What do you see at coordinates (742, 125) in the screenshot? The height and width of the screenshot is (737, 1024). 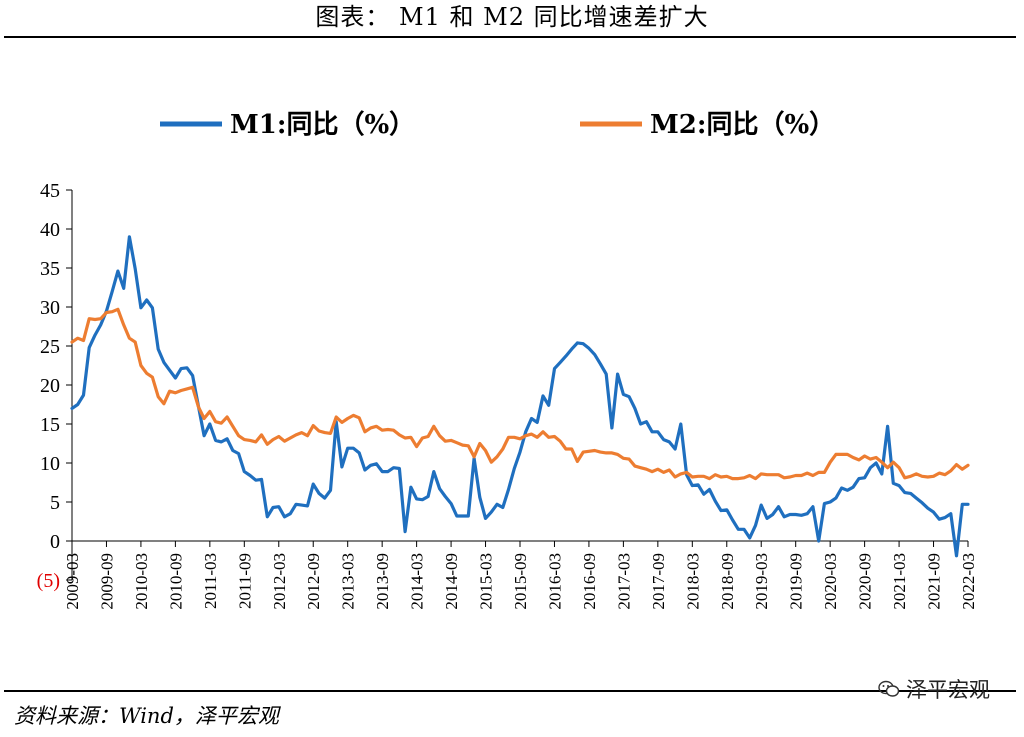 I see `legend-label-2: M2:同比（%）` at bounding box center [742, 125].